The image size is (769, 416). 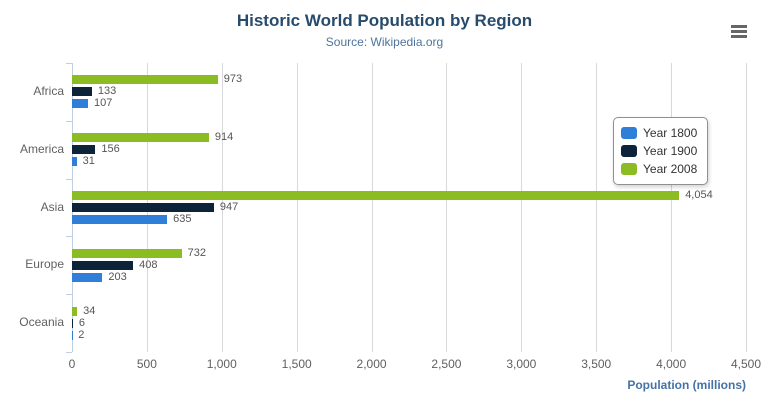 What do you see at coordinates (446, 364) in the screenshot?
I see `x-axis-tick-label: 2,500` at bounding box center [446, 364].